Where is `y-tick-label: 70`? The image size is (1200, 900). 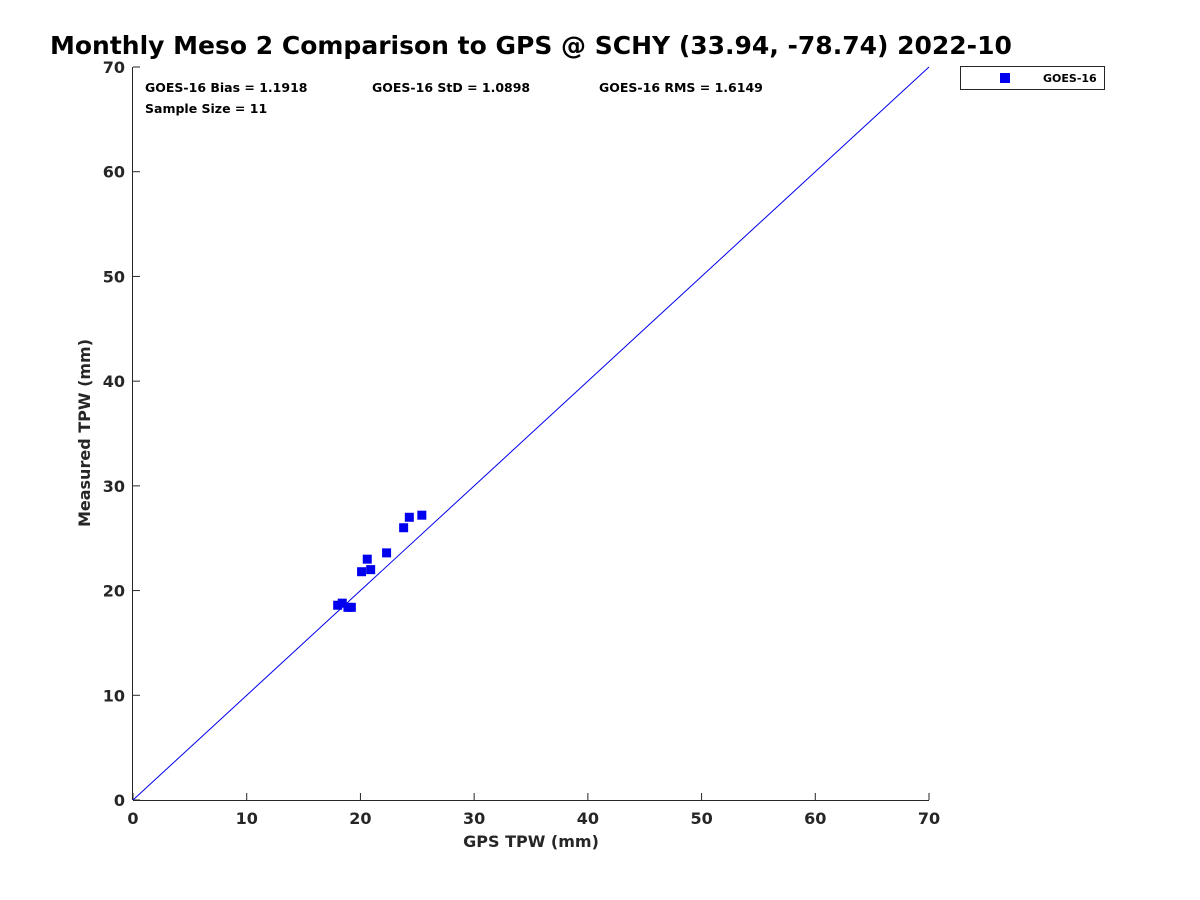
y-tick-label: 70 is located at coordinates (114, 67).